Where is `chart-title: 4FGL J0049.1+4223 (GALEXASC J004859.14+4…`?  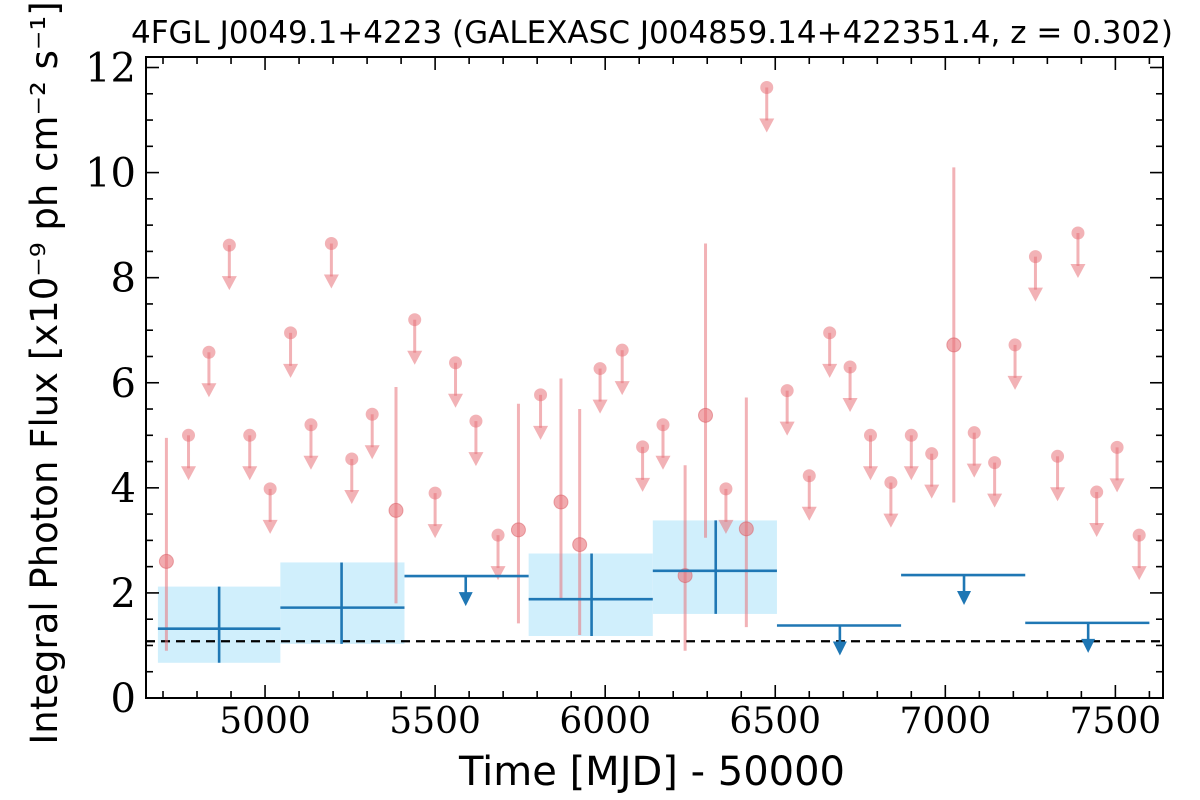 chart-title: 4FGL J0049.1+4223 (GALEXASC J004859.14+4… is located at coordinates (652, 33).